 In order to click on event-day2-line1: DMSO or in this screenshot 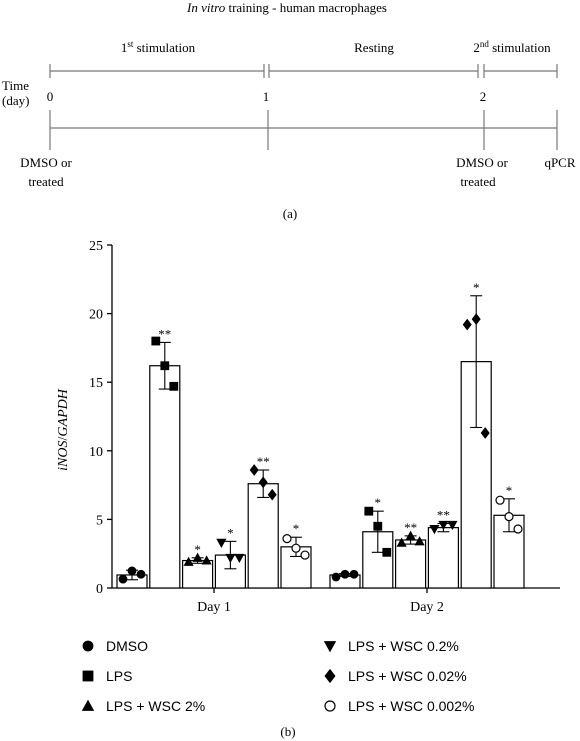, I will do `click(482, 162)`.